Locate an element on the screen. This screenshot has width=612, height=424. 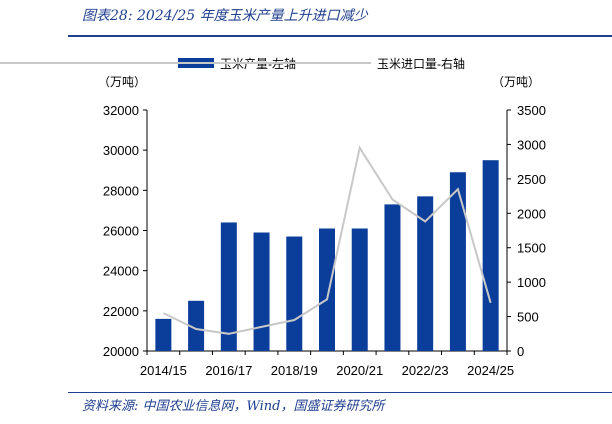
source-note: 资料来源: 中国农业信息网，Wind，国盛证券研究所 is located at coordinates (233, 406).